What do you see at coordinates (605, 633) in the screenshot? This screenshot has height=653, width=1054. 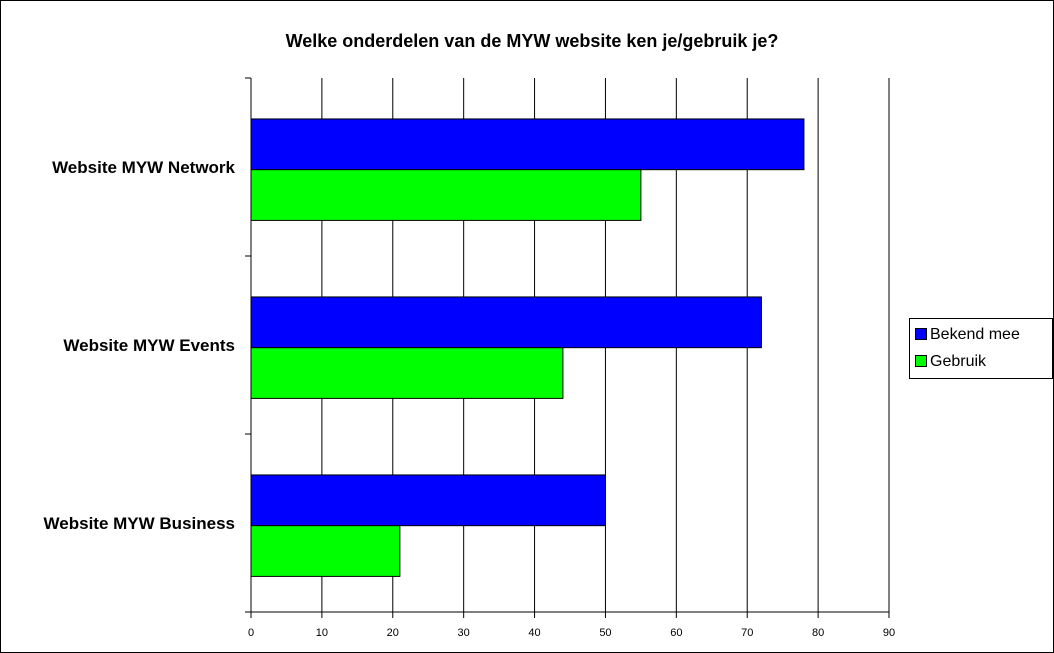 I see `x-tick-label: 50` at bounding box center [605, 633].